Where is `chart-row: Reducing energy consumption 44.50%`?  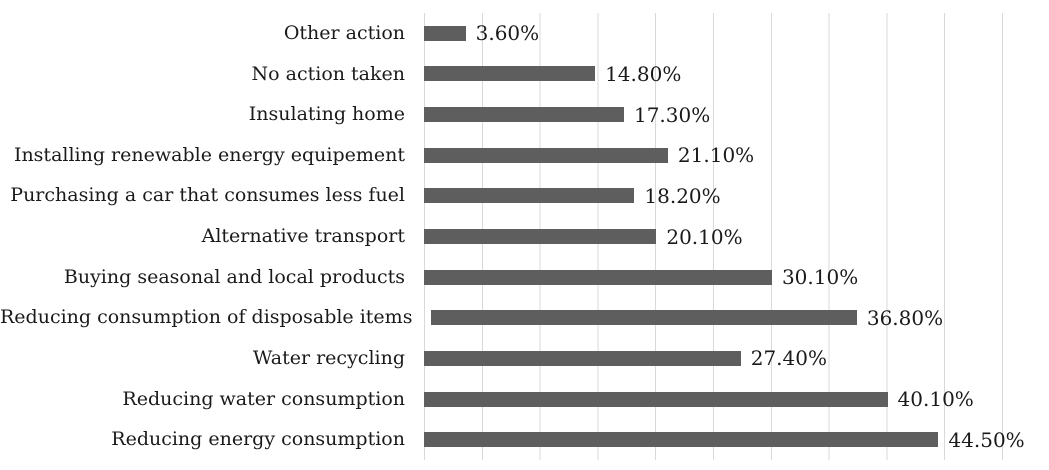 chart-row: Reducing energy consumption 44.50% is located at coordinates (524, 439).